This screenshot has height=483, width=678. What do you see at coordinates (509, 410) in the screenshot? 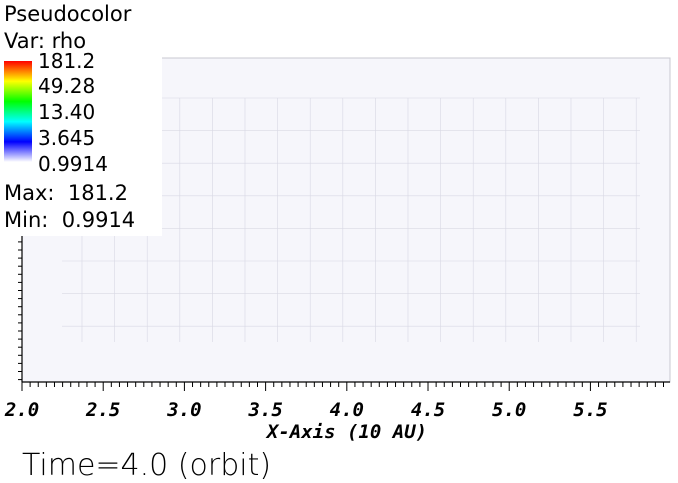
I see `x-tick-label: 5.0` at bounding box center [509, 410].